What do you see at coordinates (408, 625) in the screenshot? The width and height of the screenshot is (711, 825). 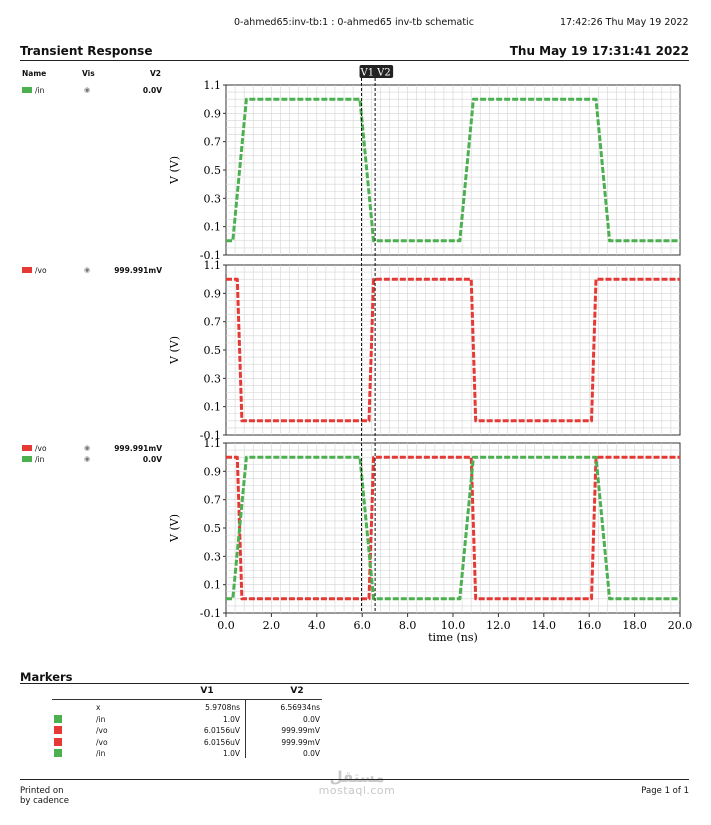 I see `x-tick-label: 8.0` at bounding box center [408, 625].